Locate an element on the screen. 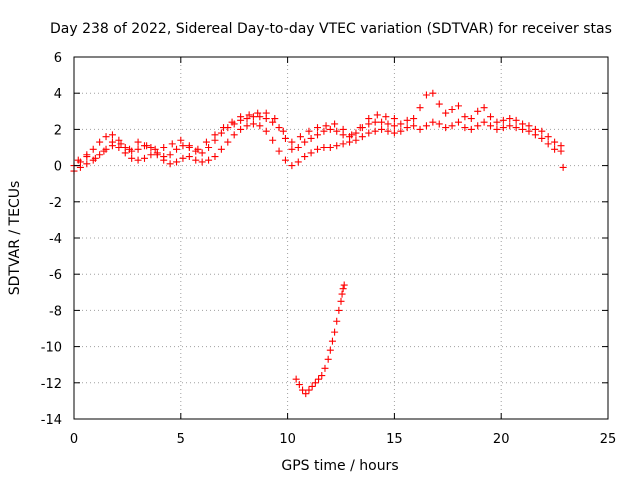 The image size is (640, 480). y-tick-label: 6 is located at coordinates (58, 58).